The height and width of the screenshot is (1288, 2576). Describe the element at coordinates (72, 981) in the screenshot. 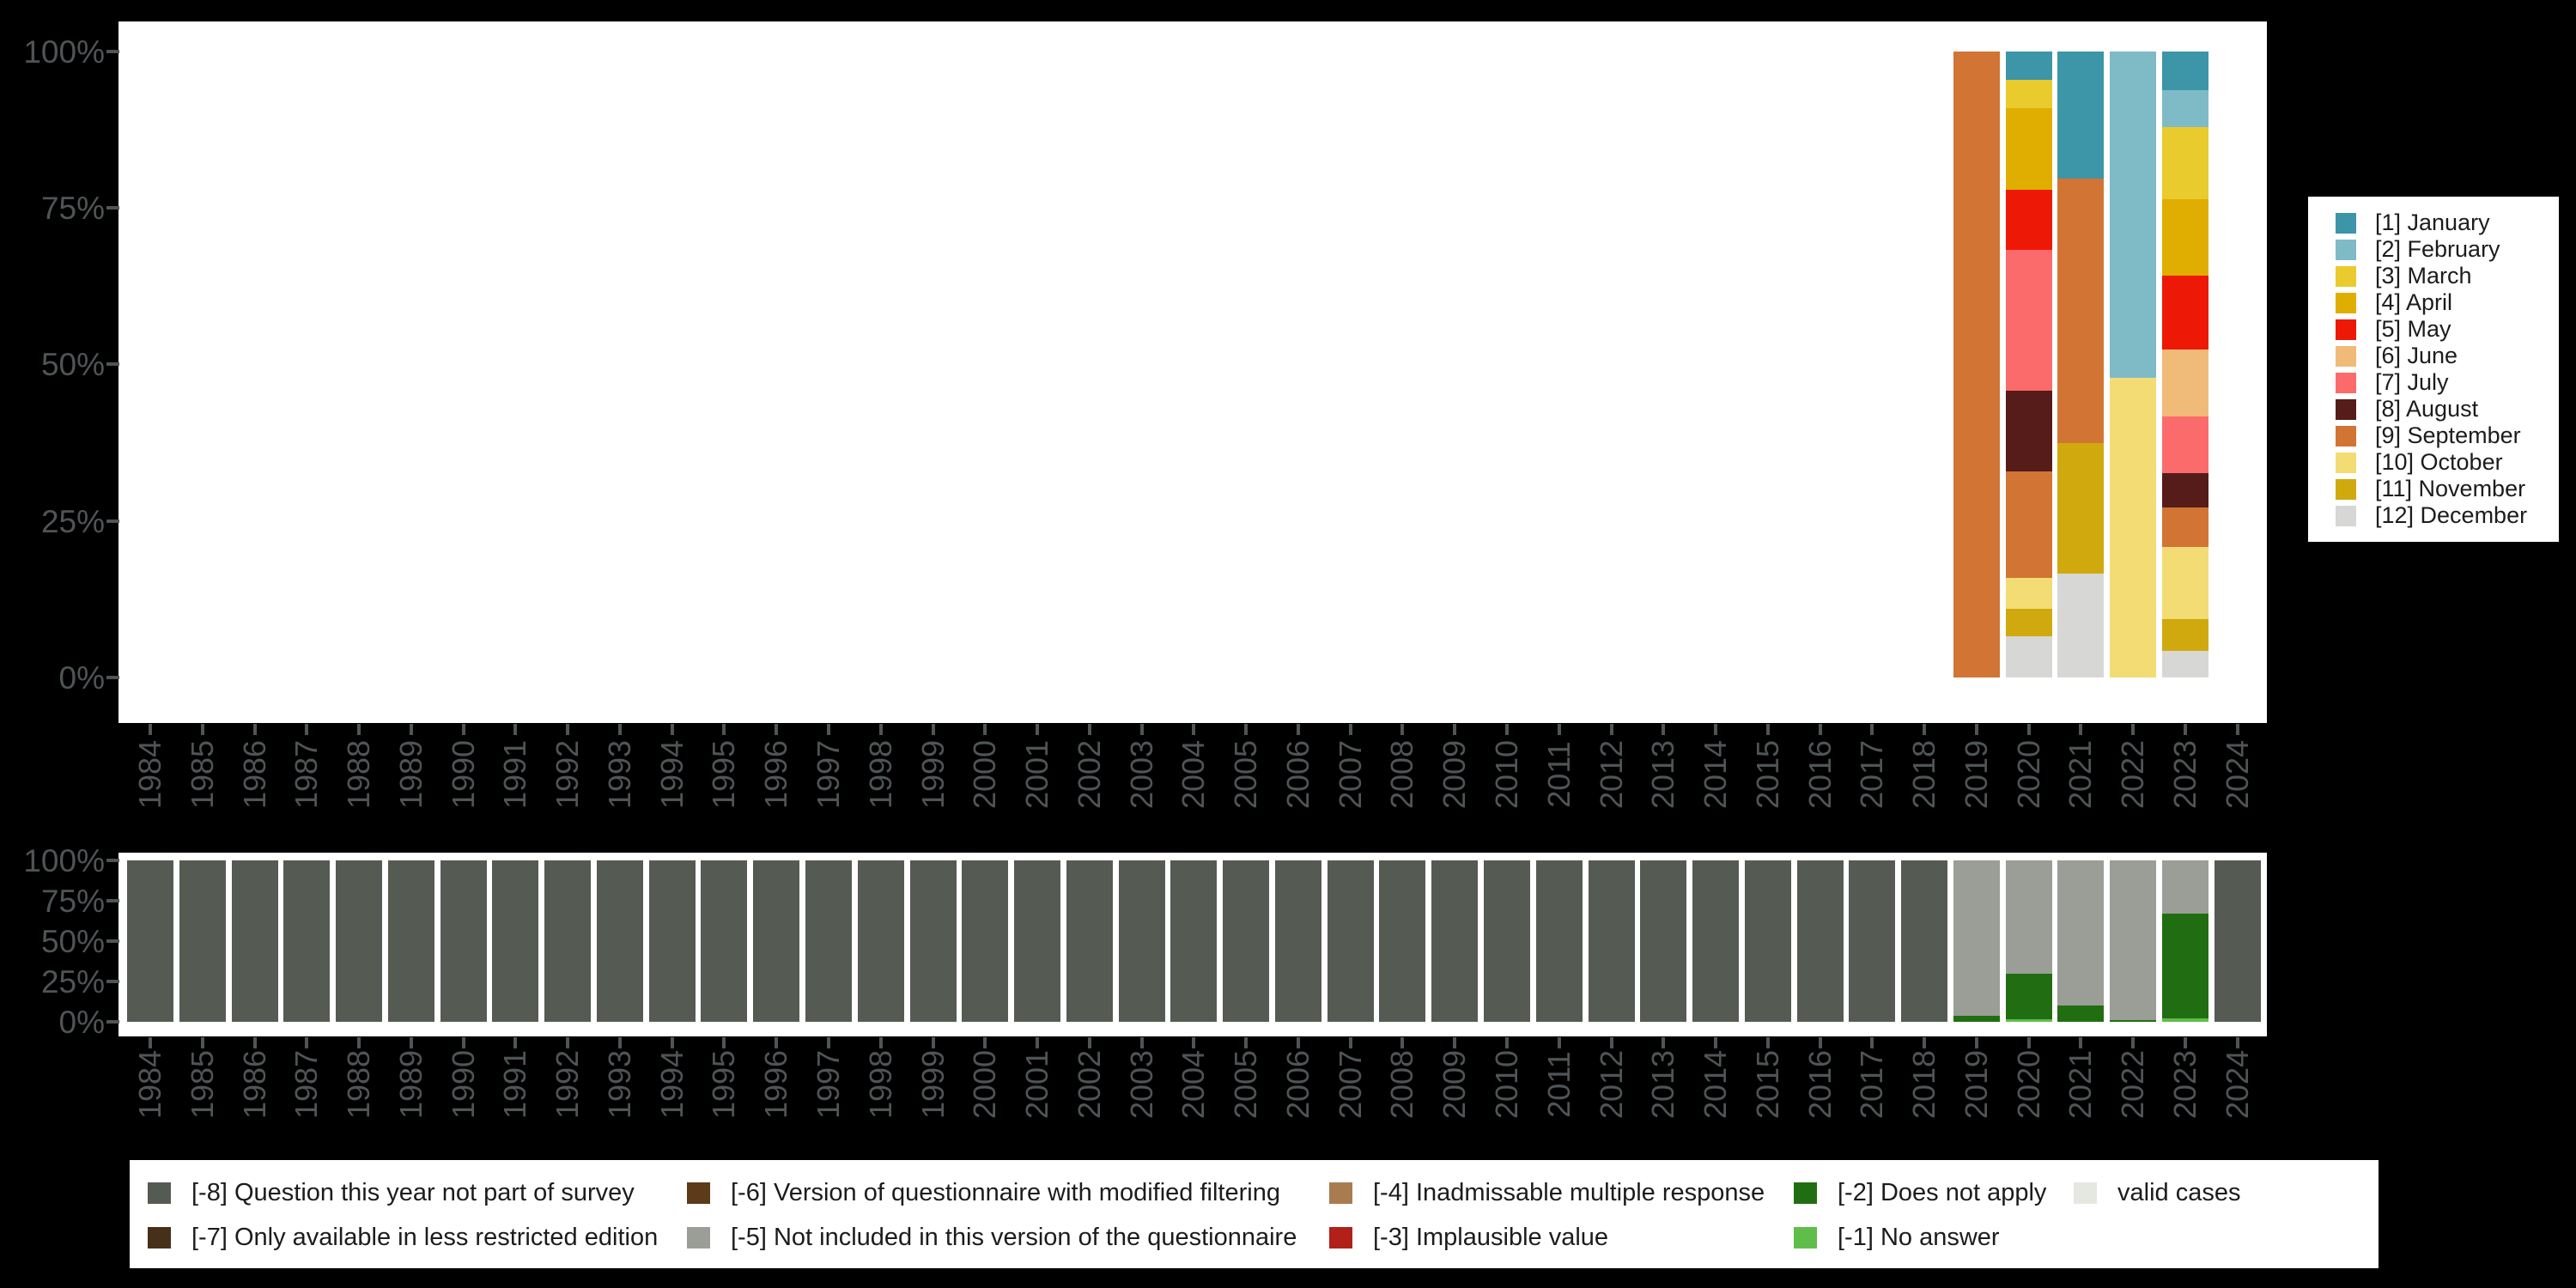

I see `y-axis-tick-label: 25%` at that location.